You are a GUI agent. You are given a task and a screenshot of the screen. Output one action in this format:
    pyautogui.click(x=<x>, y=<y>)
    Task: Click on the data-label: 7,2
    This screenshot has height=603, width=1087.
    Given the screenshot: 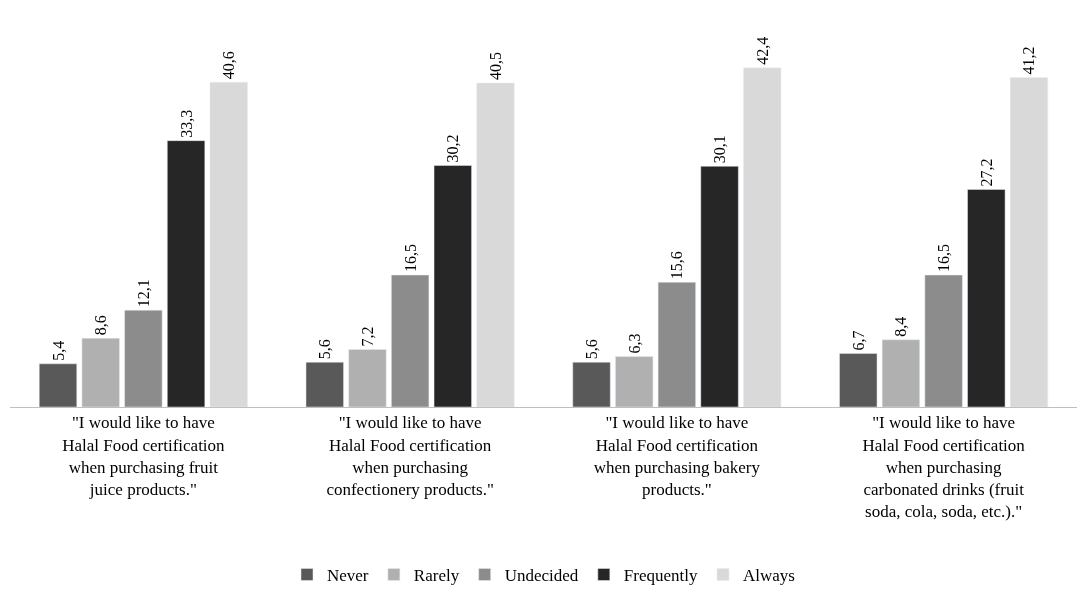 What is the action you would take?
    pyautogui.click(x=367, y=336)
    